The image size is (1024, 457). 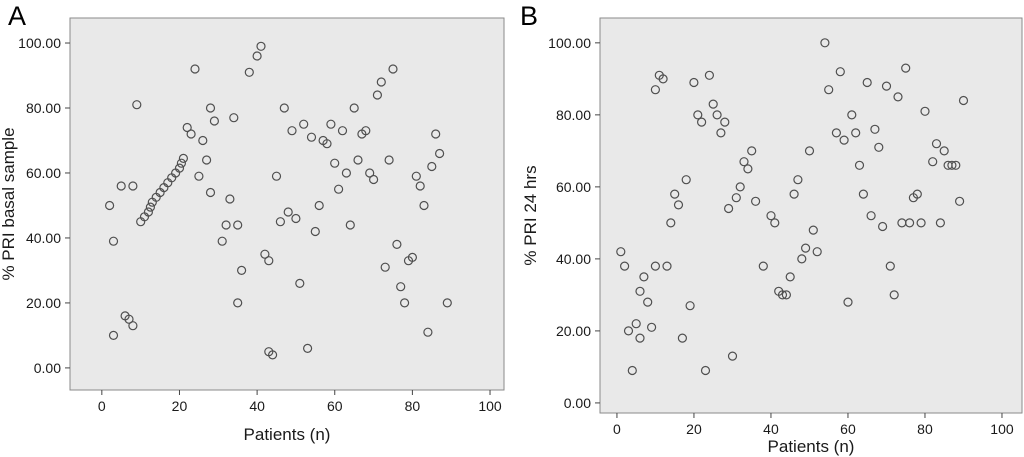 I want to click on x-tick-label: 80, so click(x=413, y=406).